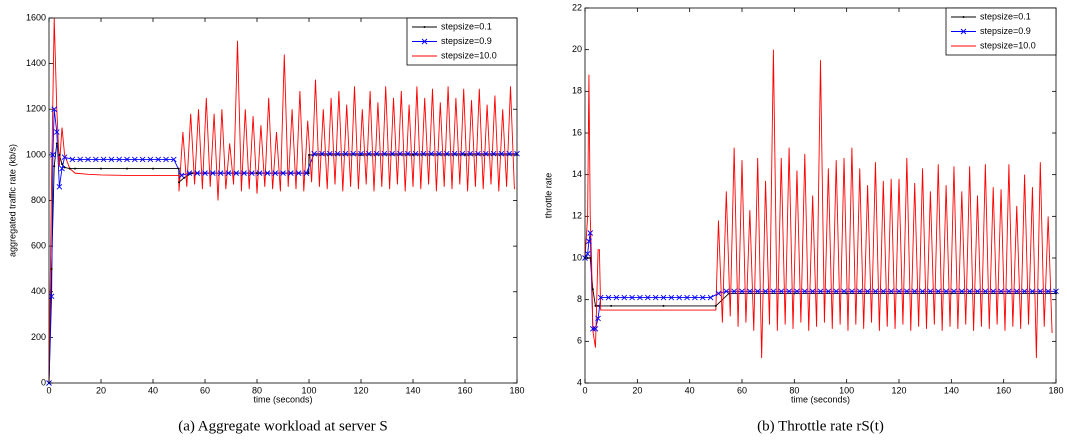  What do you see at coordinates (360, 390) in the screenshot?
I see `x-tick-label: 120` at bounding box center [360, 390].